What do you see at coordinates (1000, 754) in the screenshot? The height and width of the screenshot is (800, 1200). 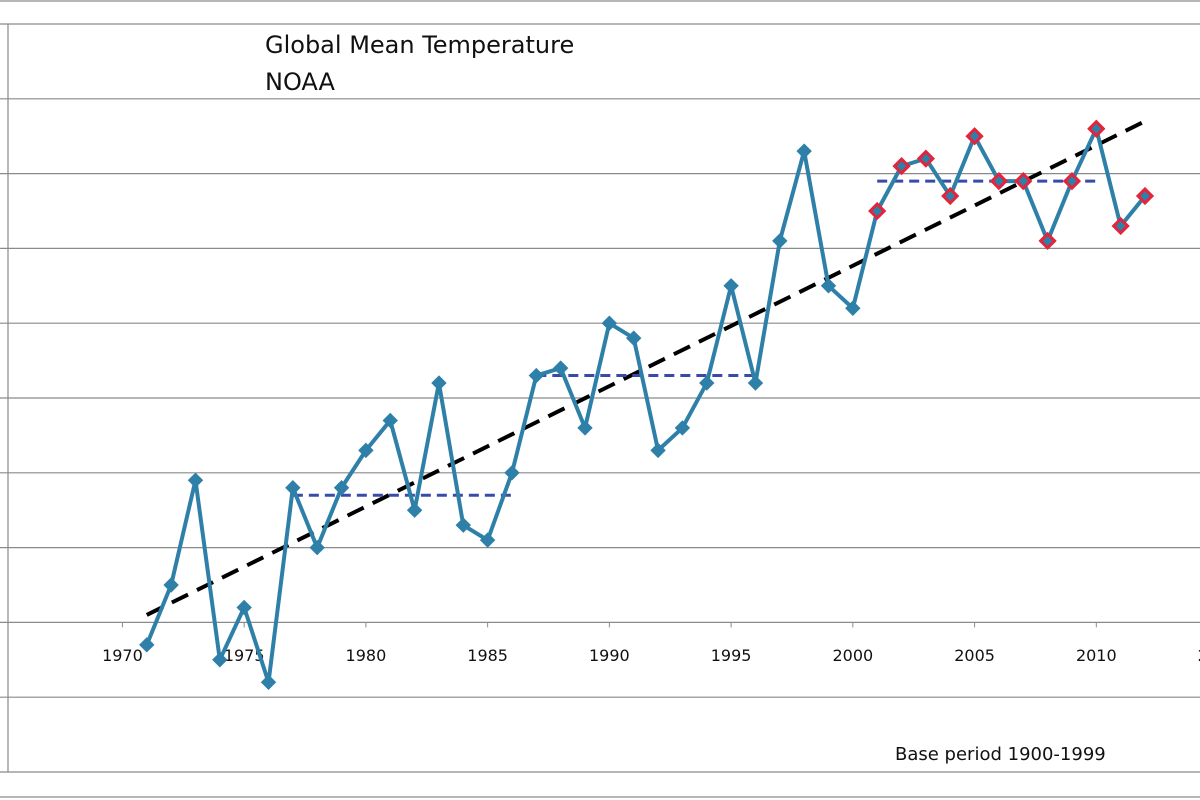 I see `annotation: Base period 1900-1999` at bounding box center [1000, 754].